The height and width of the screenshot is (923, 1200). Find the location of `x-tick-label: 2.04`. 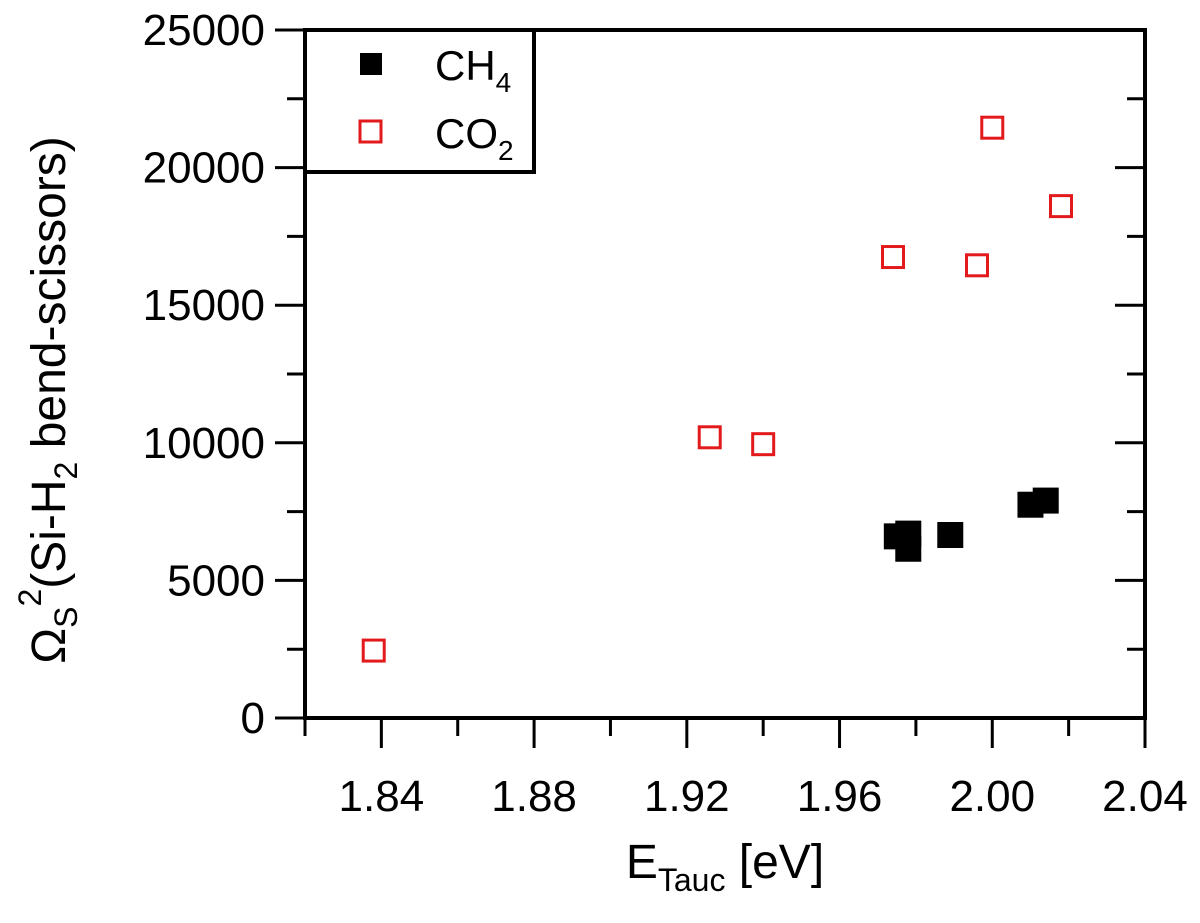

x-tick-label: 2.04 is located at coordinates (1145, 796).